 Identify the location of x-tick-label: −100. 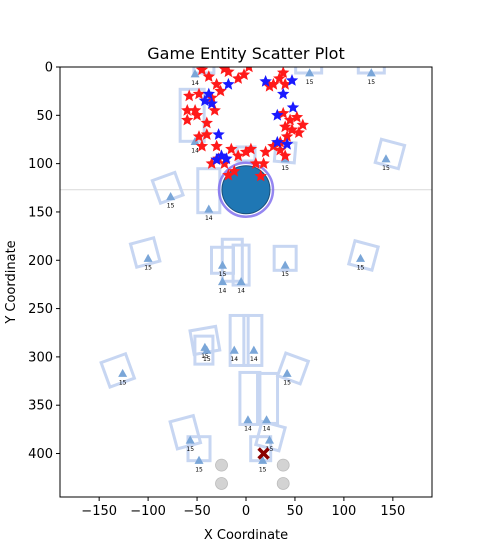
(148, 511).